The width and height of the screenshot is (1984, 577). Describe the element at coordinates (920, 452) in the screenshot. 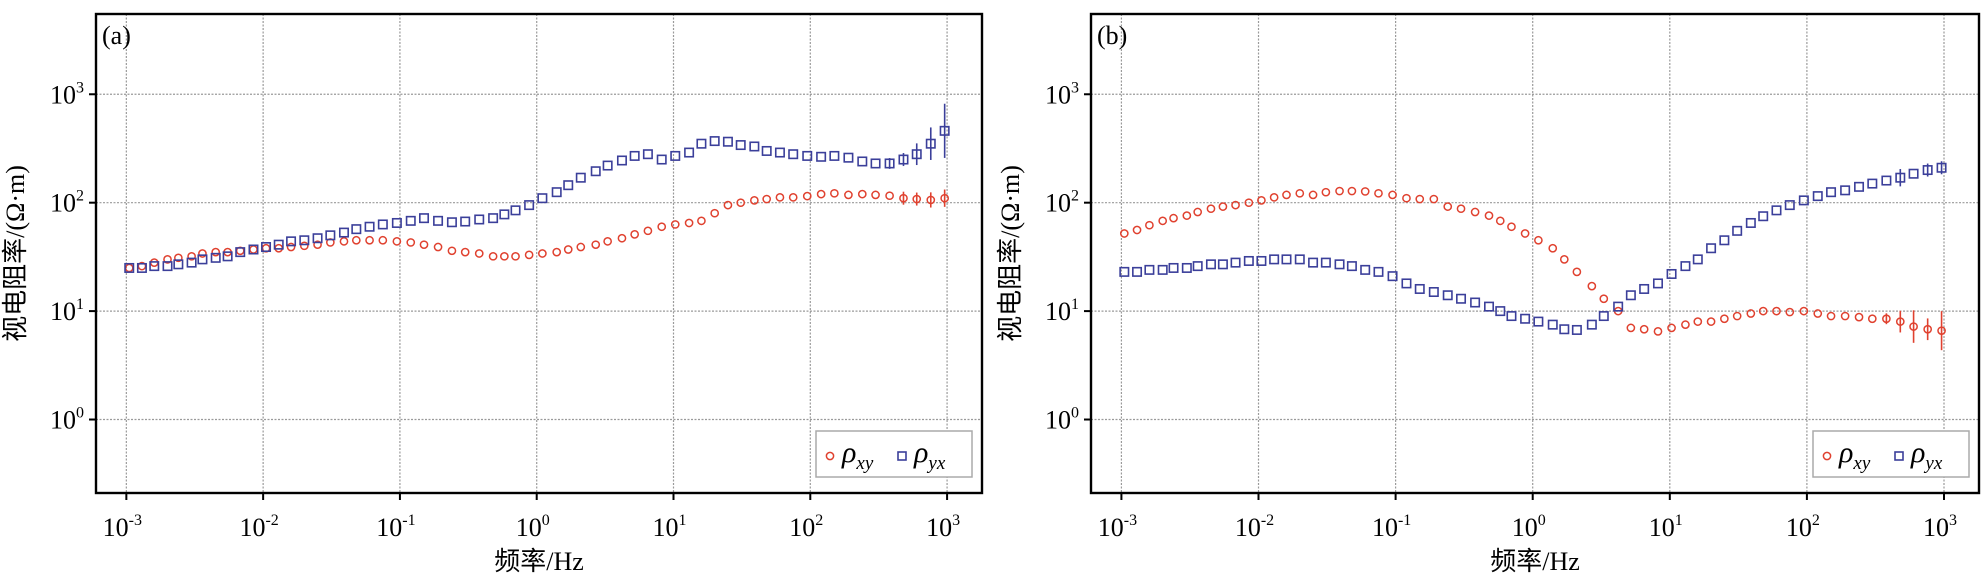

I see `legend-symbol: ρ` at that location.